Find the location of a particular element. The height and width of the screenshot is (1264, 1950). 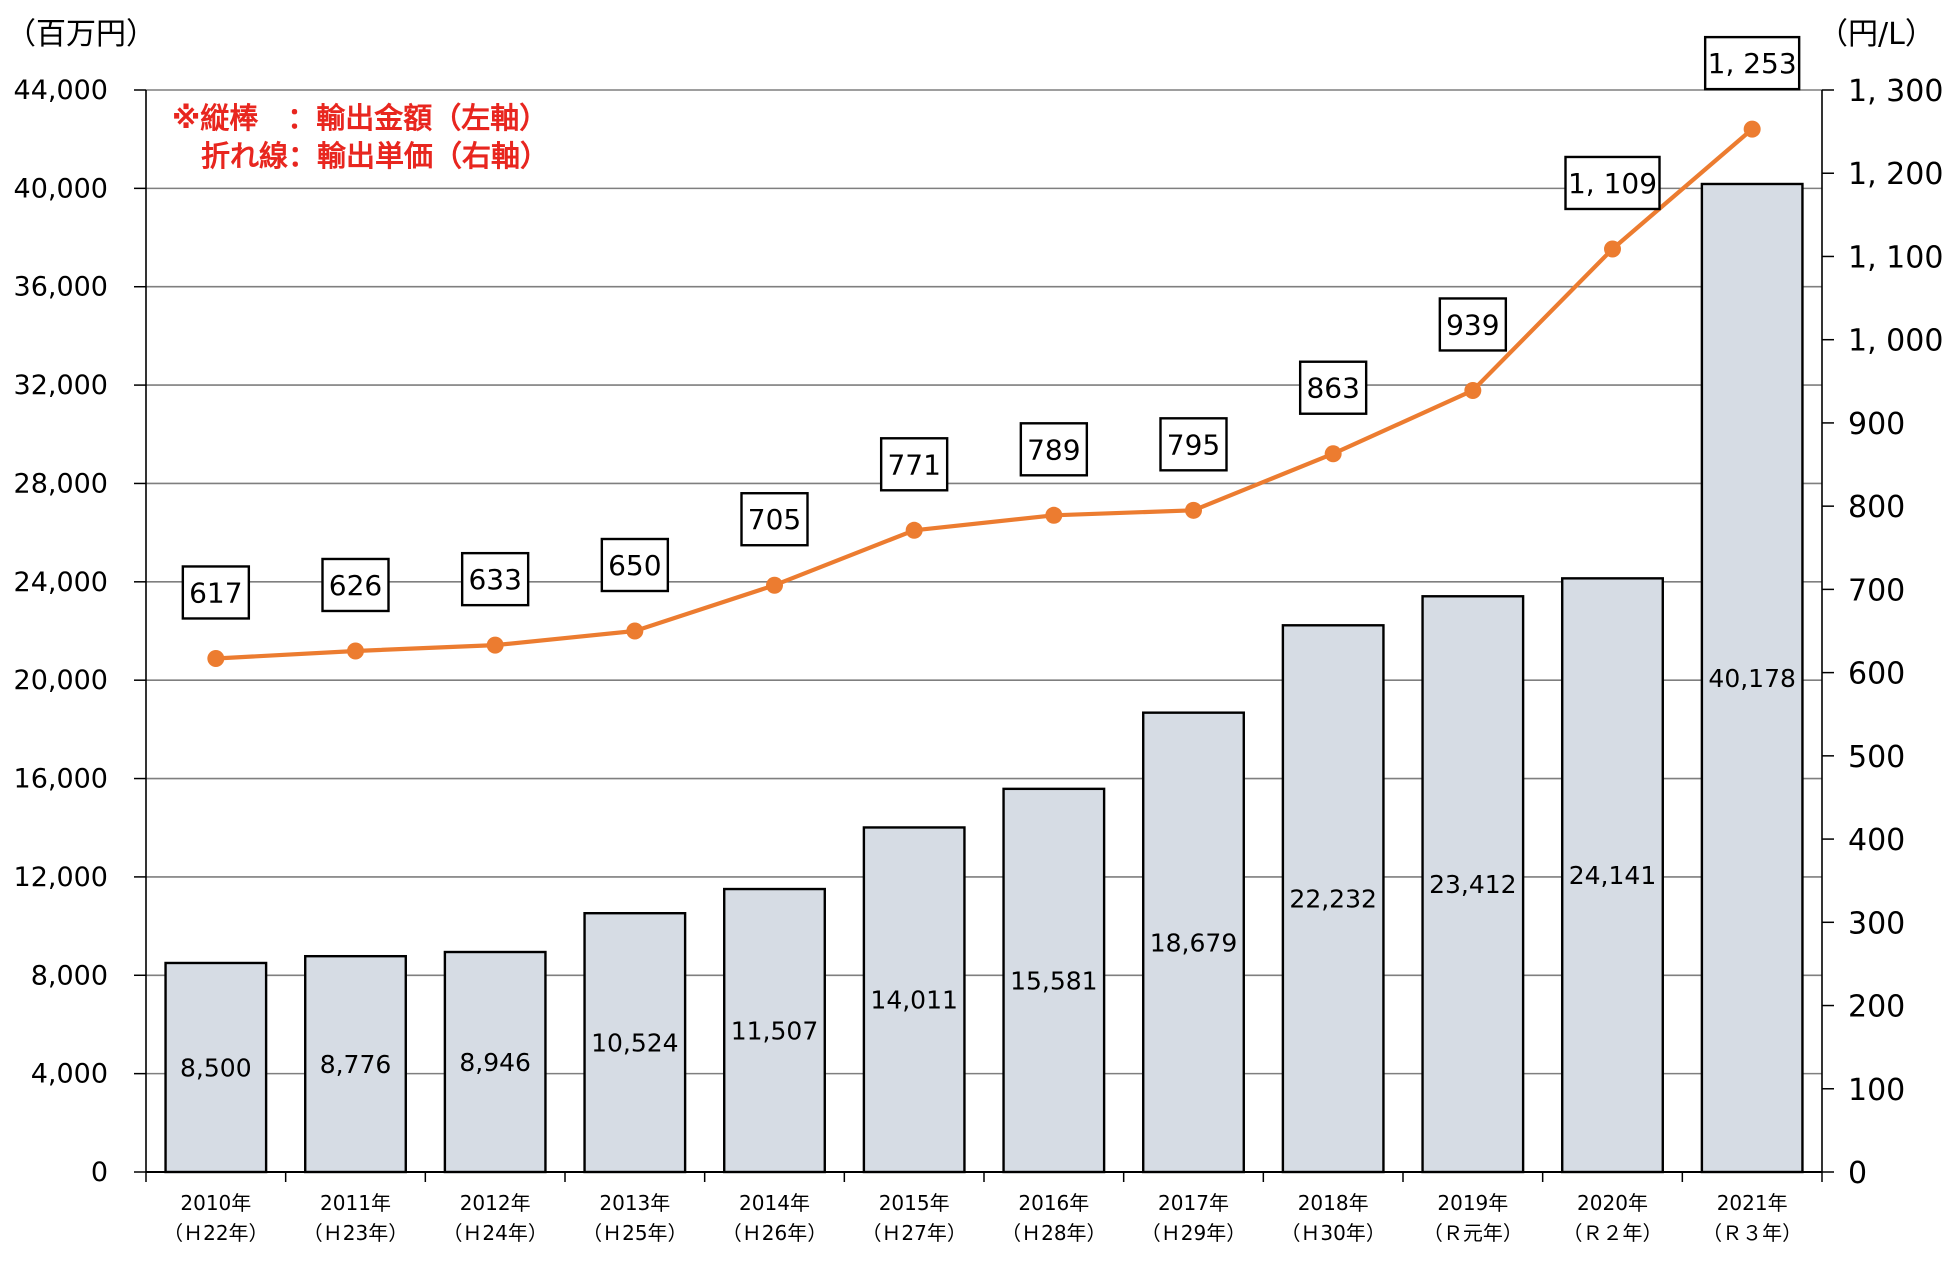

category-era-label: （Ｒ３年） is located at coordinates (1752, 1233).